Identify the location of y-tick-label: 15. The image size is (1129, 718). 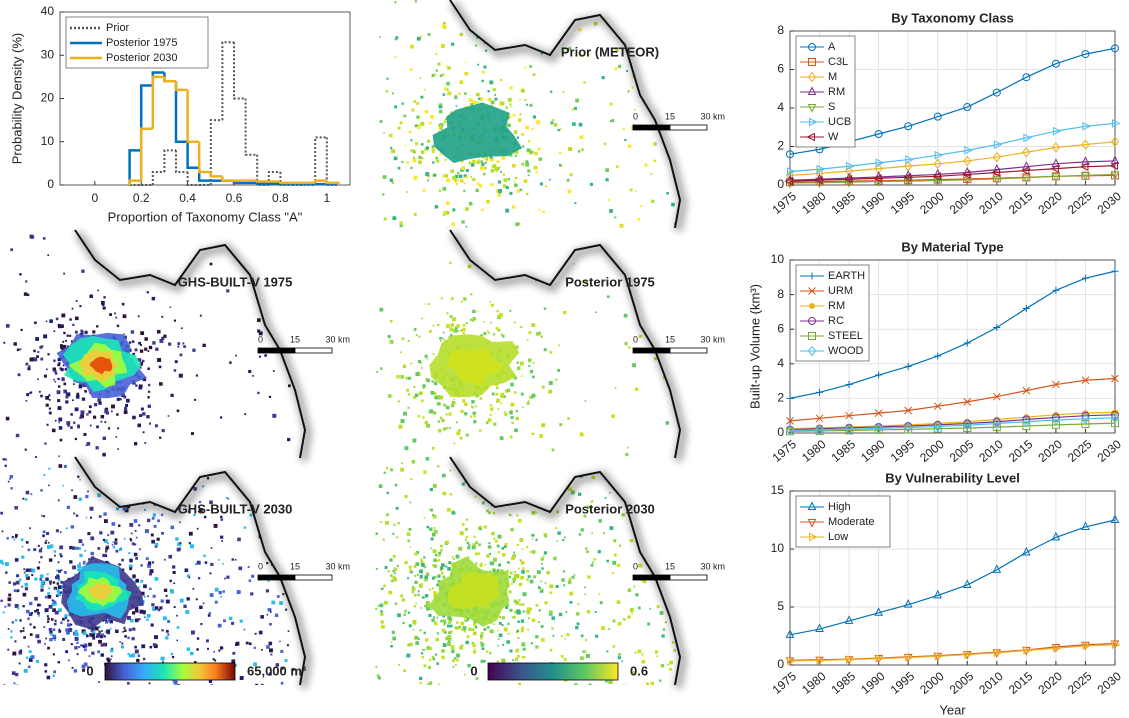
(778, 490).